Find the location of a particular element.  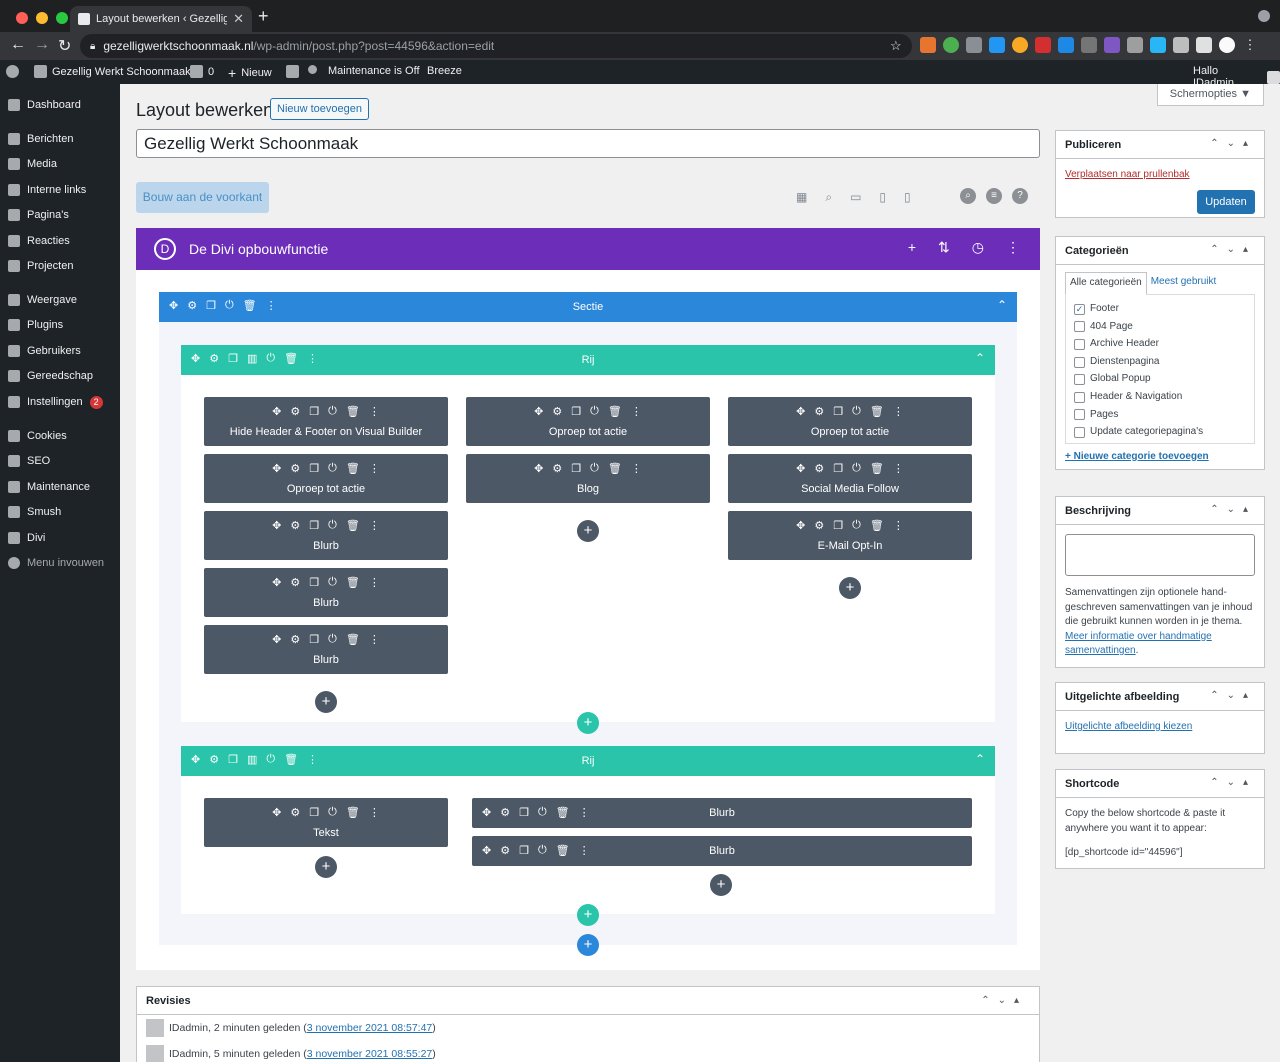

divi-module: ✥ ⚙ ❐ ⏻ 🗑︎ ⋮ Blog is located at coordinates (588, 478).